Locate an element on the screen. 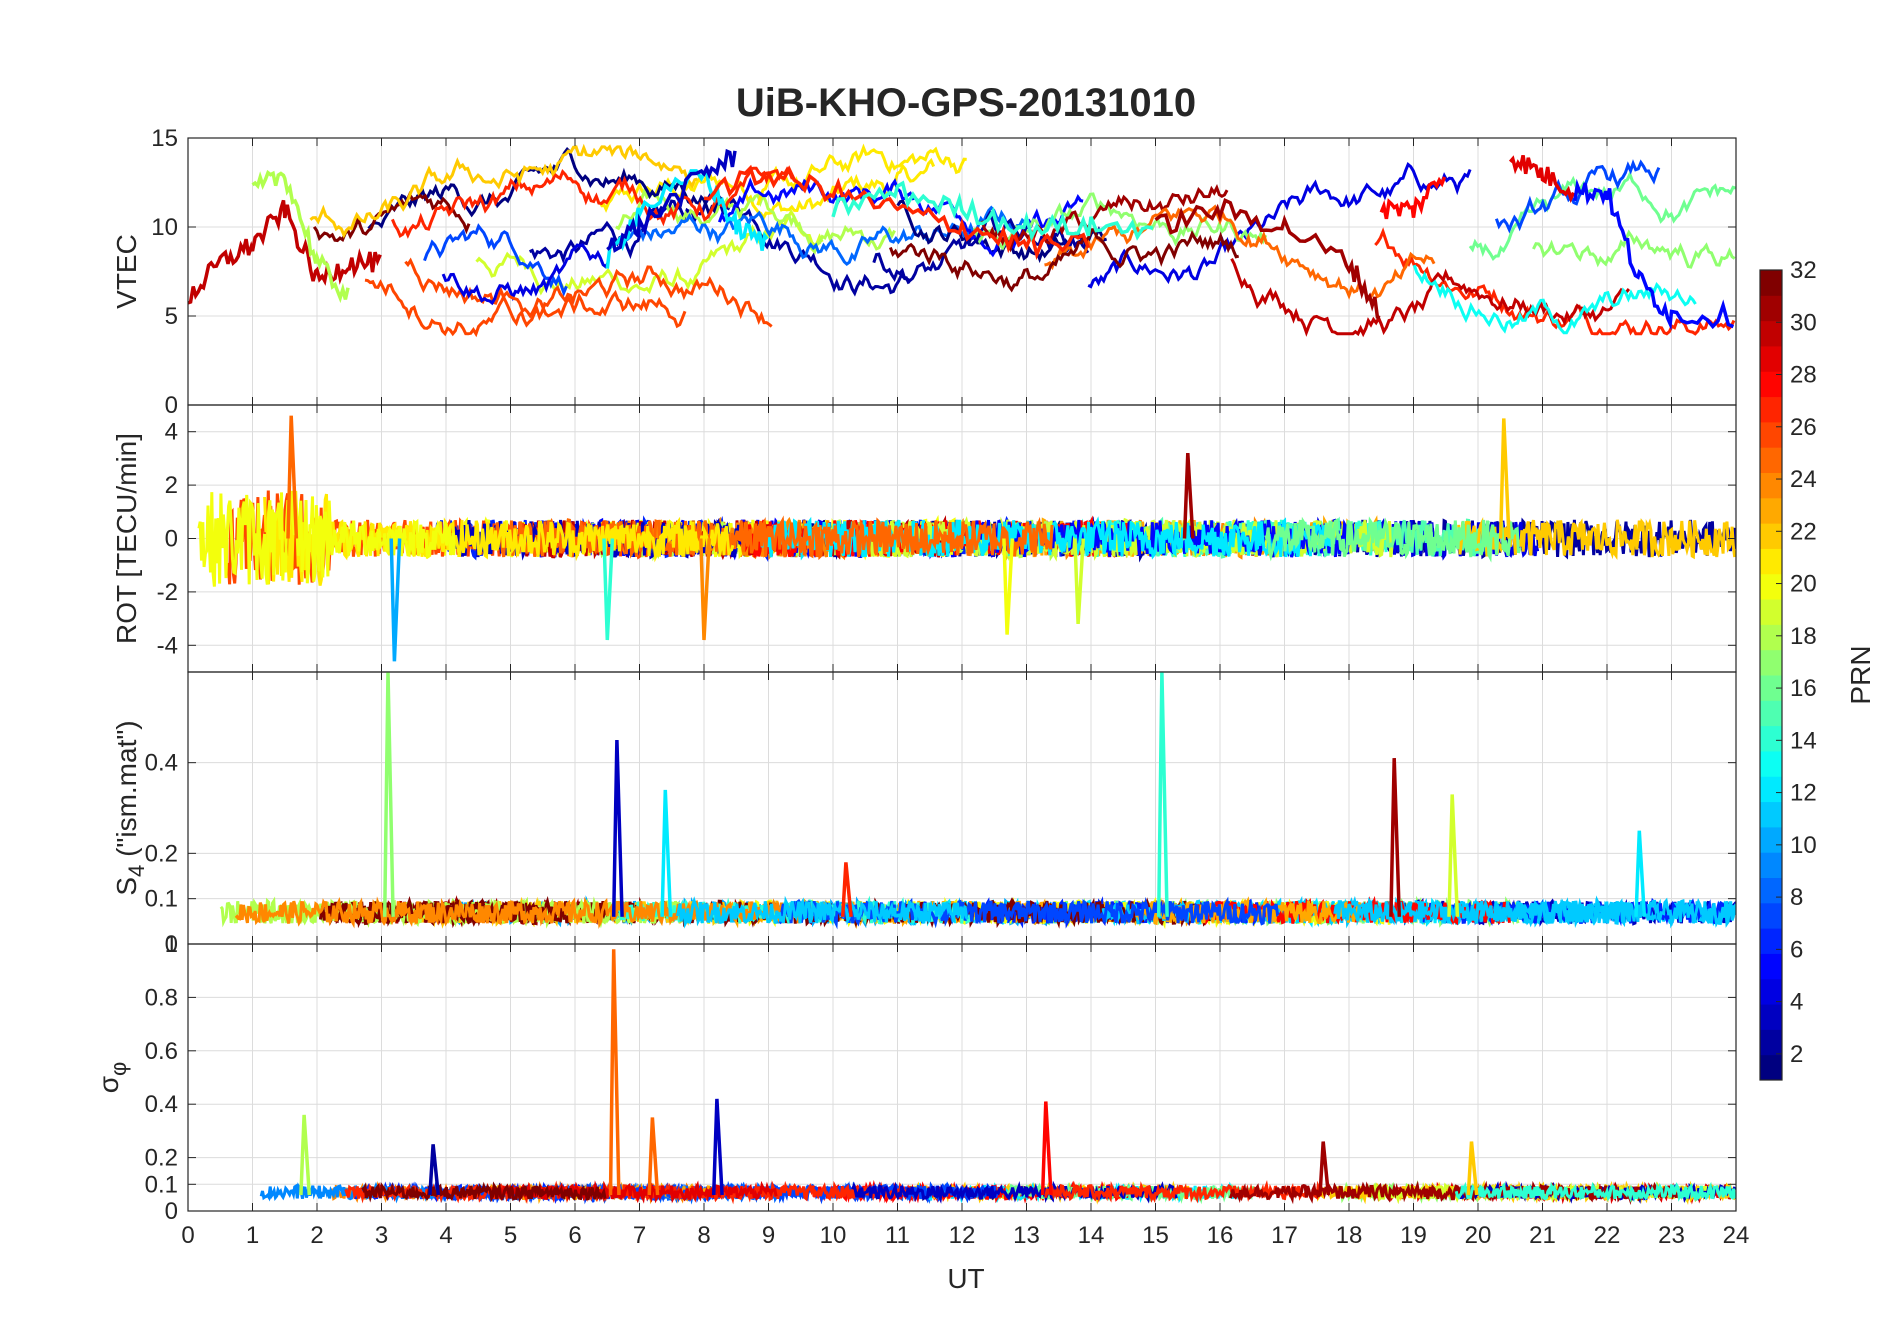  colorbar-label: PRN is located at coordinates (1860, 674).